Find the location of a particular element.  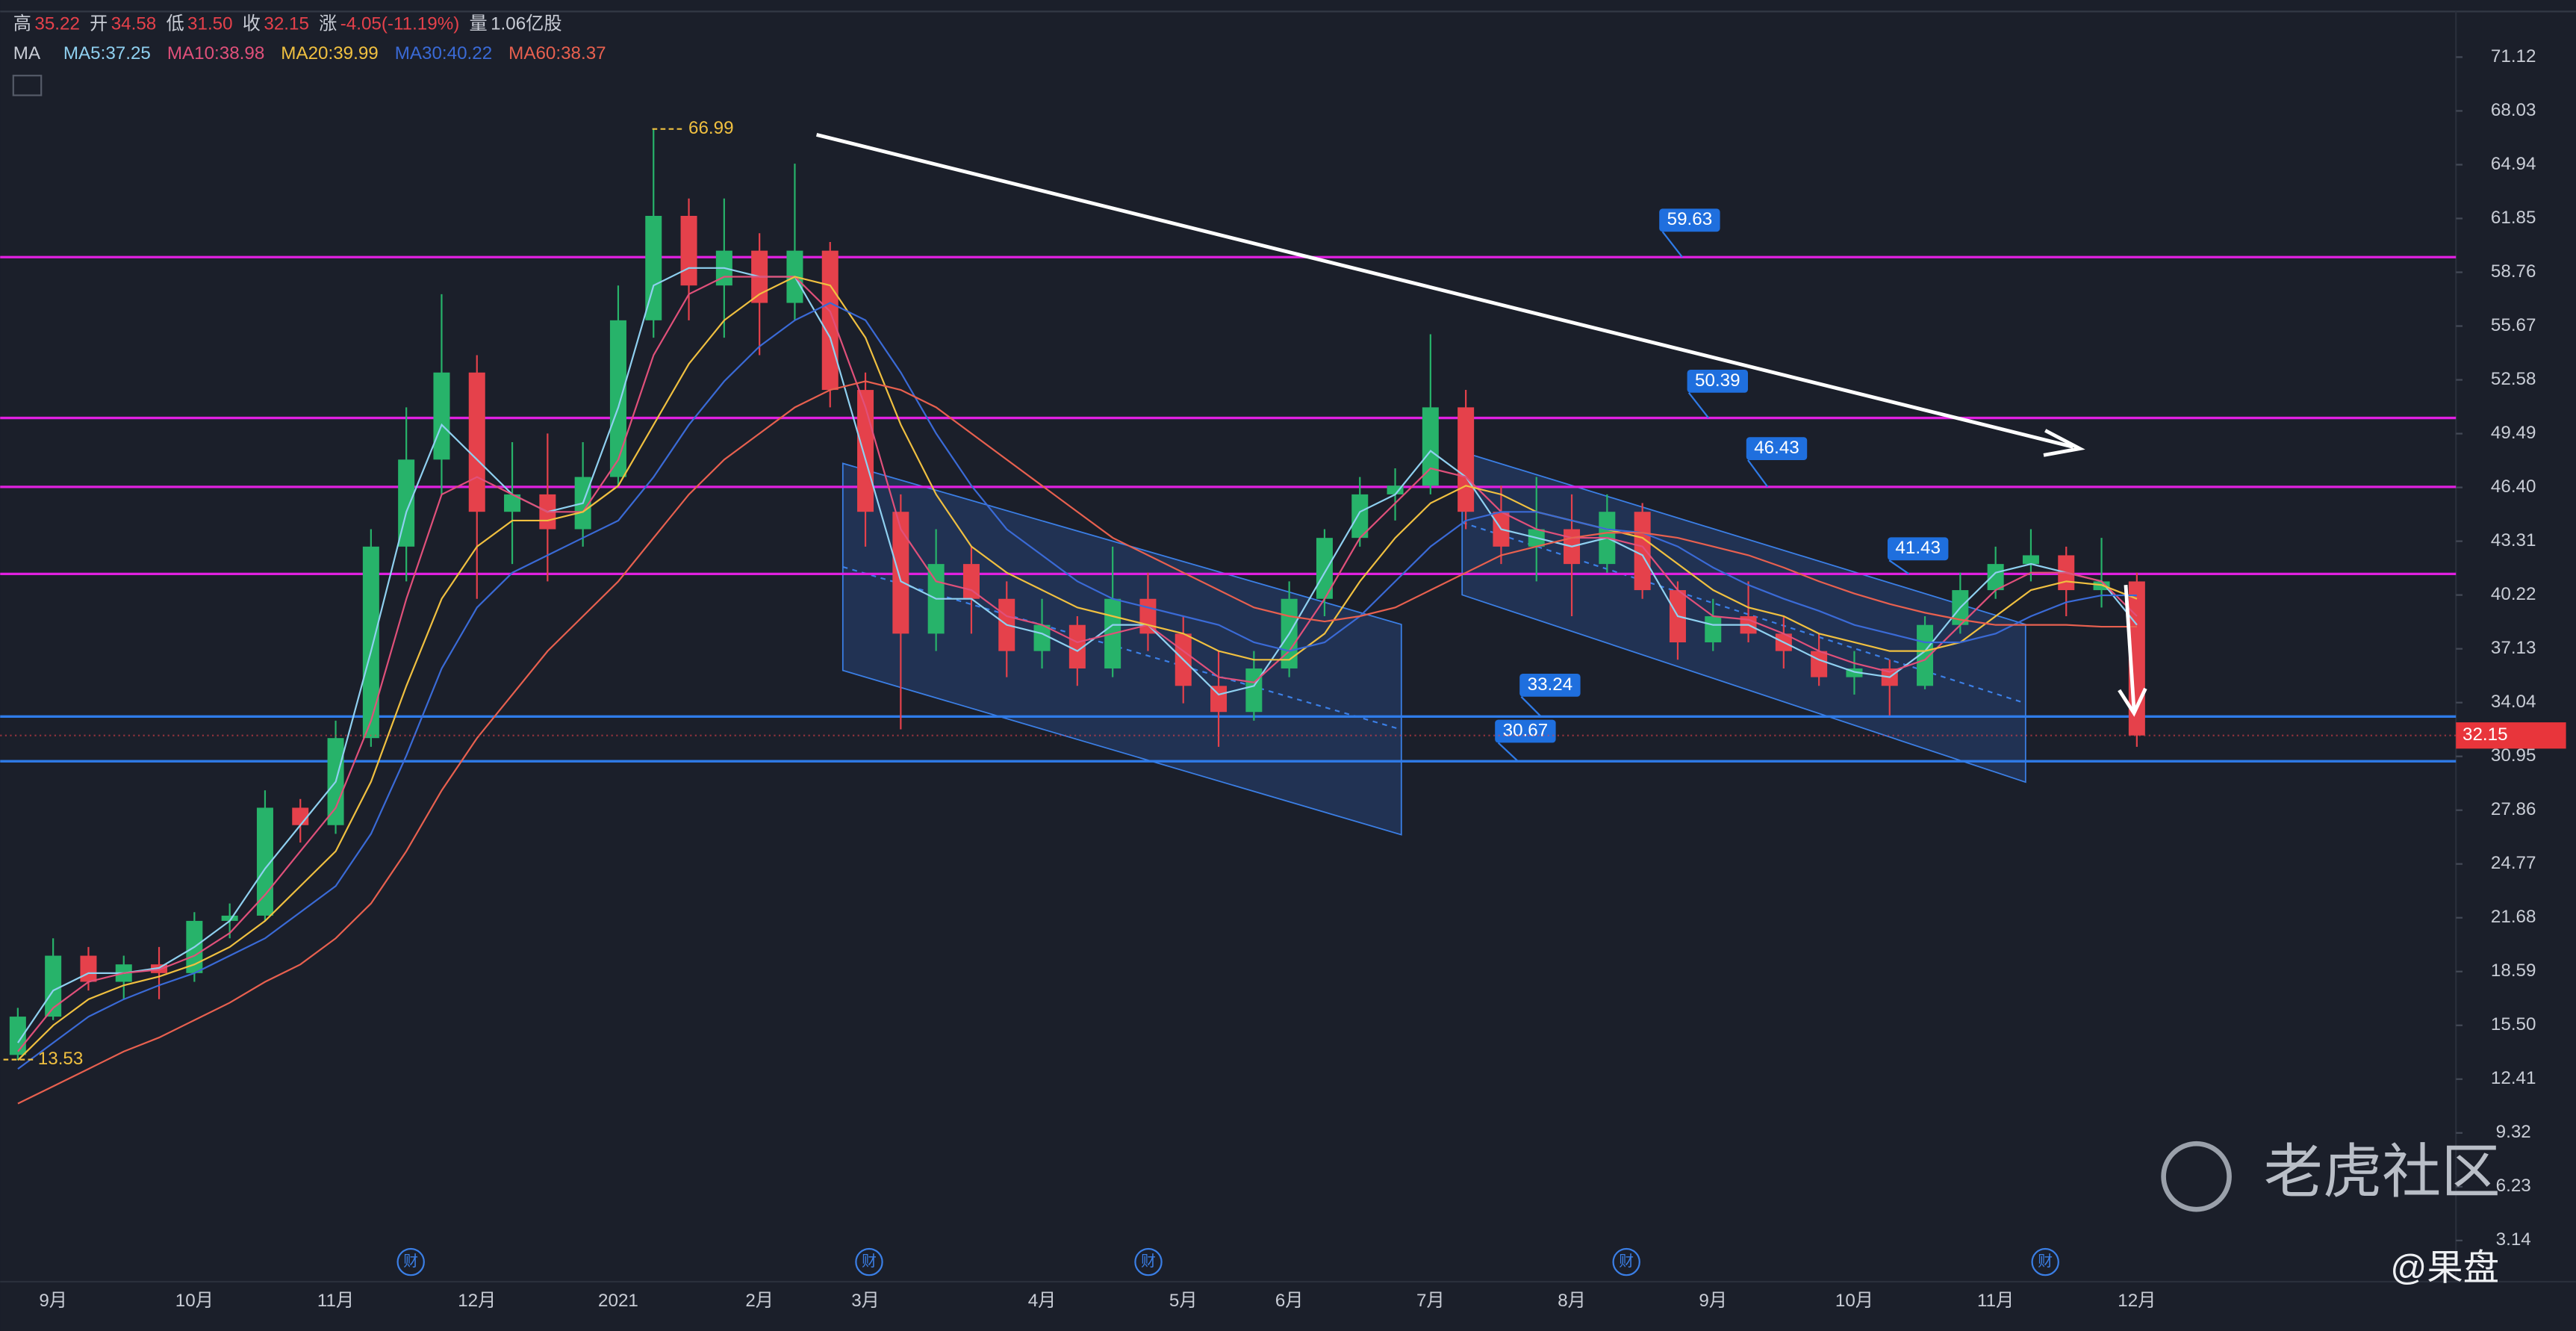

y-tick-label: 3.14 is located at coordinates (2513, 1239).